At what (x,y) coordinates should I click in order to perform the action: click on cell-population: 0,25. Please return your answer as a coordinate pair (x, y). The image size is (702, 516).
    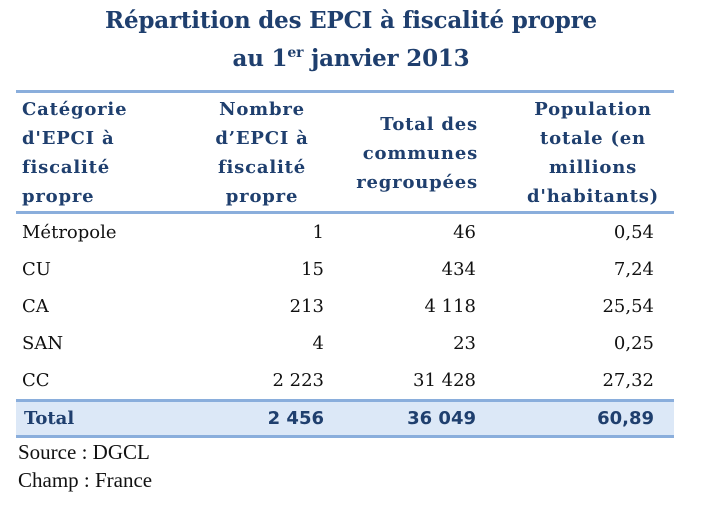
    Looking at the image, I should click on (633, 343).